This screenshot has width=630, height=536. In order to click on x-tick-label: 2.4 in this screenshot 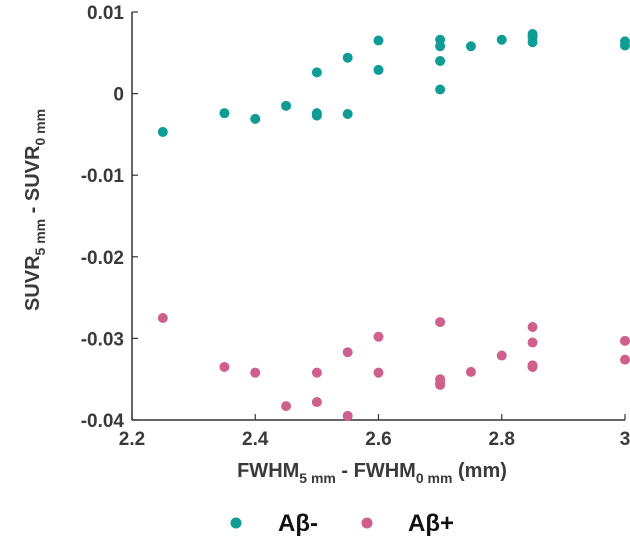, I will do `click(255, 439)`.